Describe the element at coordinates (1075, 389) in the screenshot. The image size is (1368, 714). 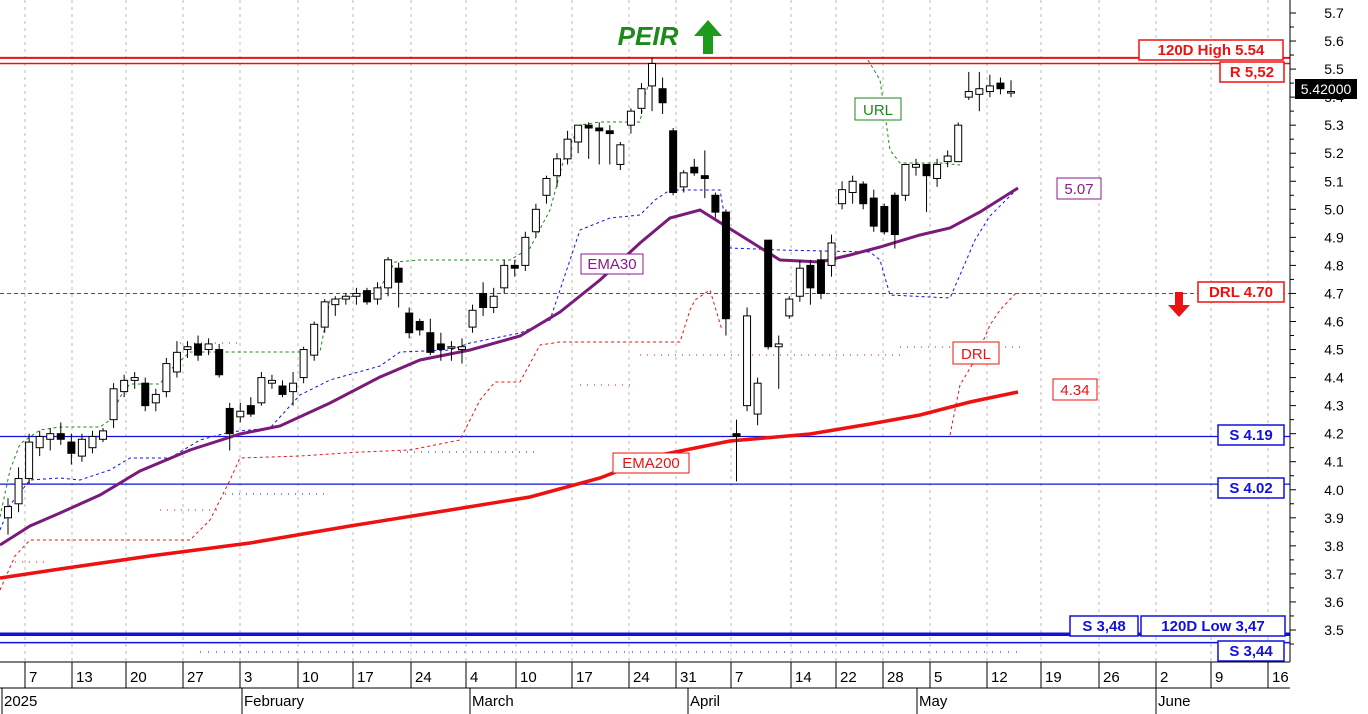
I see `ema200-value-tag: 4.34` at that location.